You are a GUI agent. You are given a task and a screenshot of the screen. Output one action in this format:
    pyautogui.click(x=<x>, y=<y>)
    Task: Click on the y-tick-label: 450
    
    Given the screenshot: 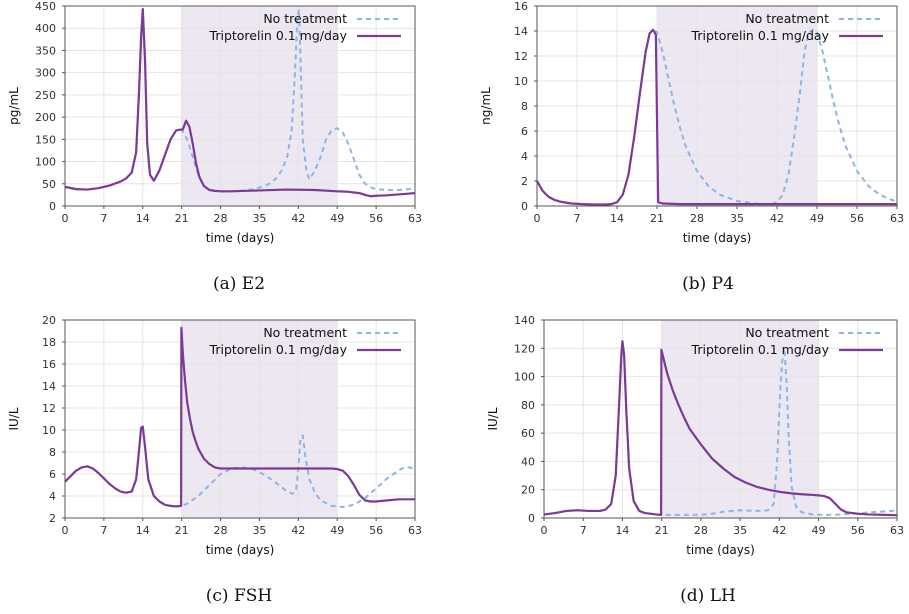 What is the action you would take?
    pyautogui.click(x=45, y=6)
    